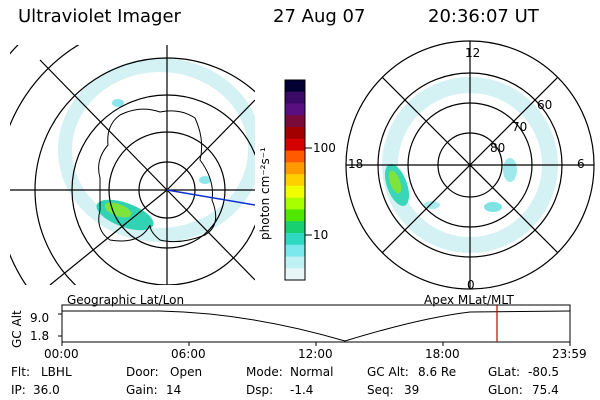  Describe the element at coordinates (302, 390) in the screenshot. I see `dsp-value: -1.4` at that location.